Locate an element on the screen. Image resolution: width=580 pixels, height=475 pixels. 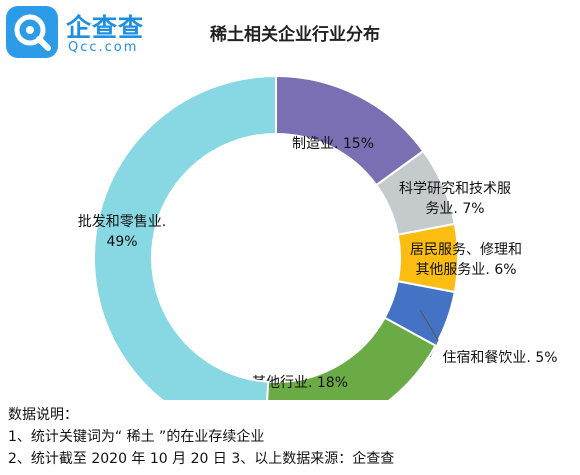
logo-domain: Qcc.com is located at coordinates (103, 47).